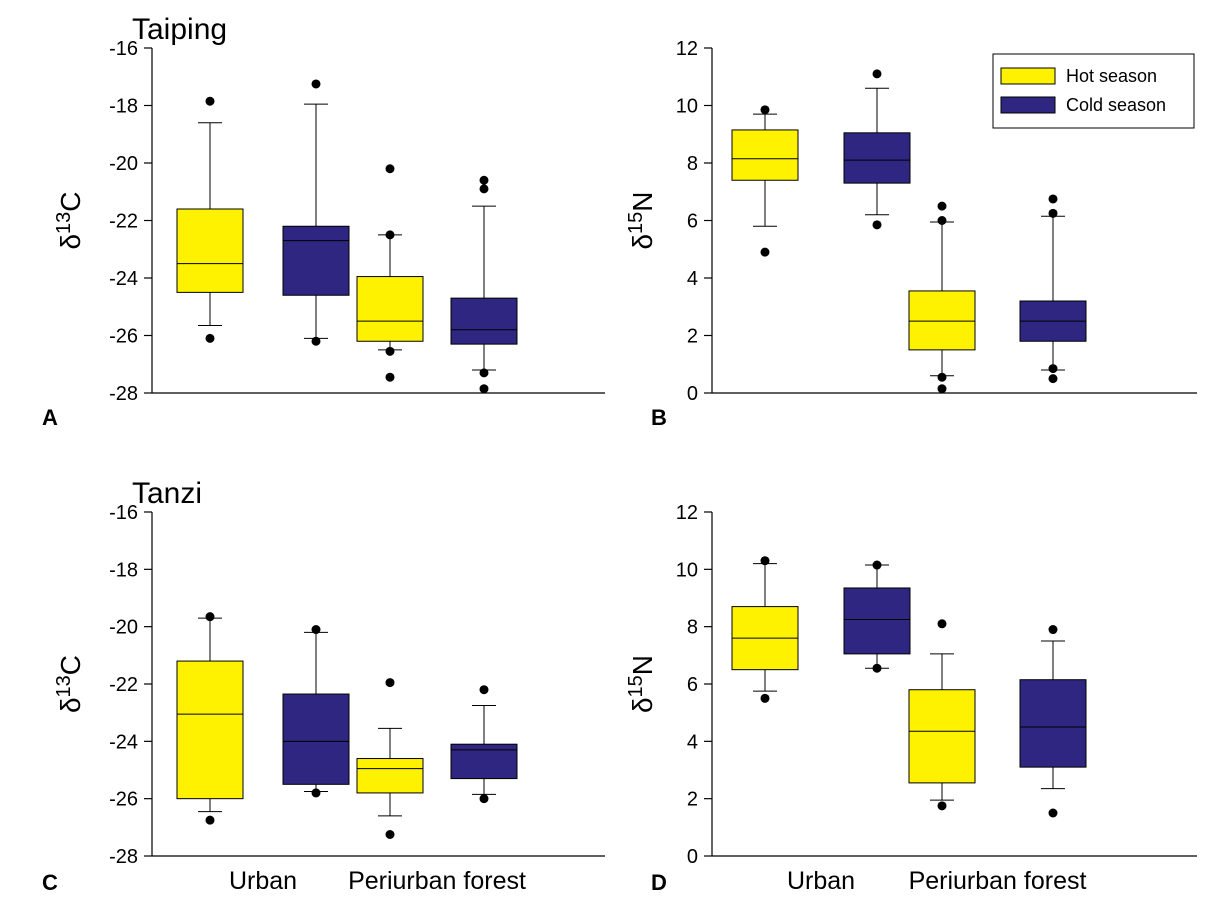  I want to click on y-tick-label: 8, so click(692, 164).